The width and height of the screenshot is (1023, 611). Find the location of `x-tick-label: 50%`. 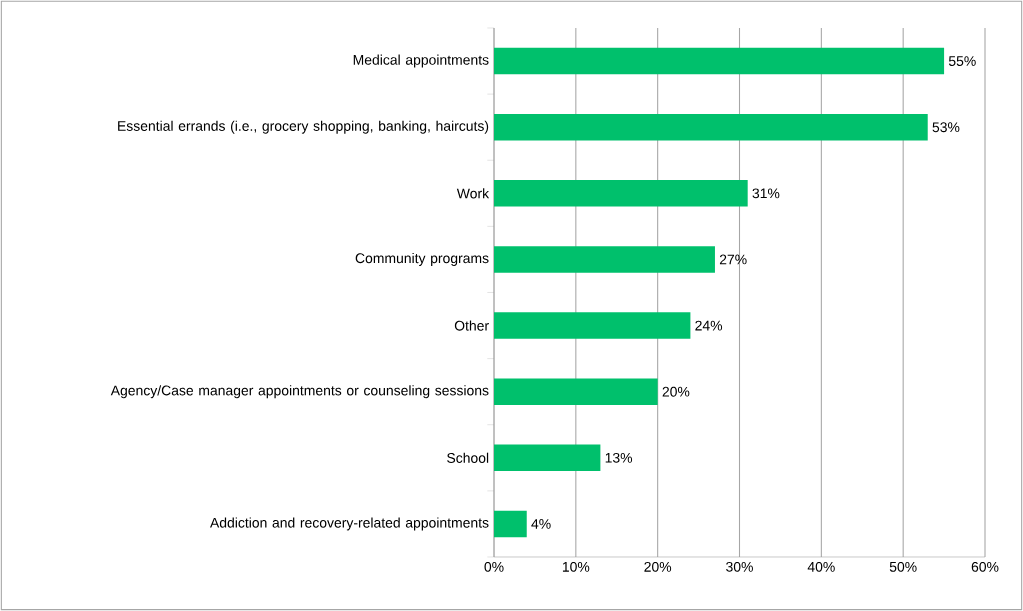

x-tick-label: 50% is located at coordinates (903, 566).